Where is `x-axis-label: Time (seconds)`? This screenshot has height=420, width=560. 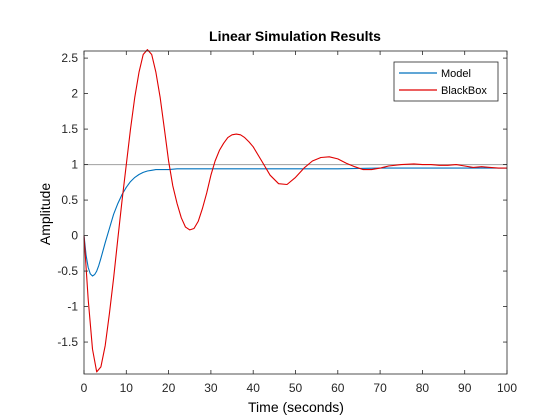 x-axis-label: Time (seconds) is located at coordinates (296, 407).